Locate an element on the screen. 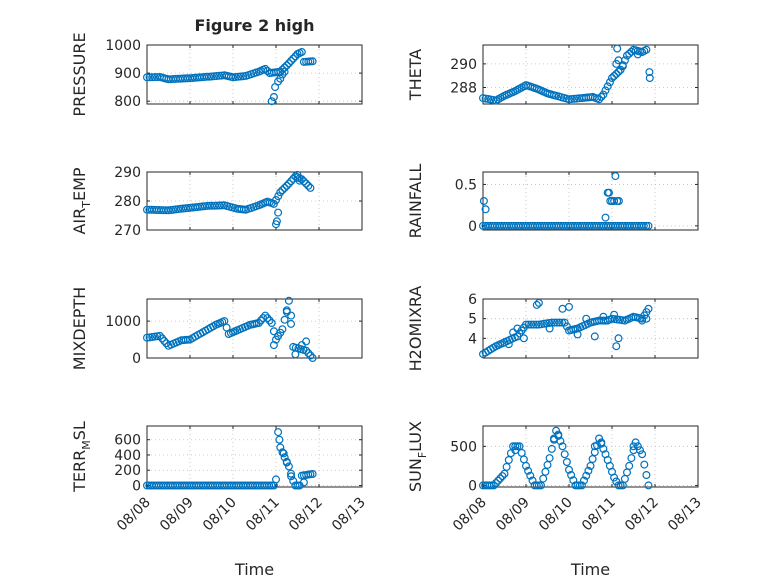  y-axis-label-part: RAINFALL is located at coordinates (415, 201).